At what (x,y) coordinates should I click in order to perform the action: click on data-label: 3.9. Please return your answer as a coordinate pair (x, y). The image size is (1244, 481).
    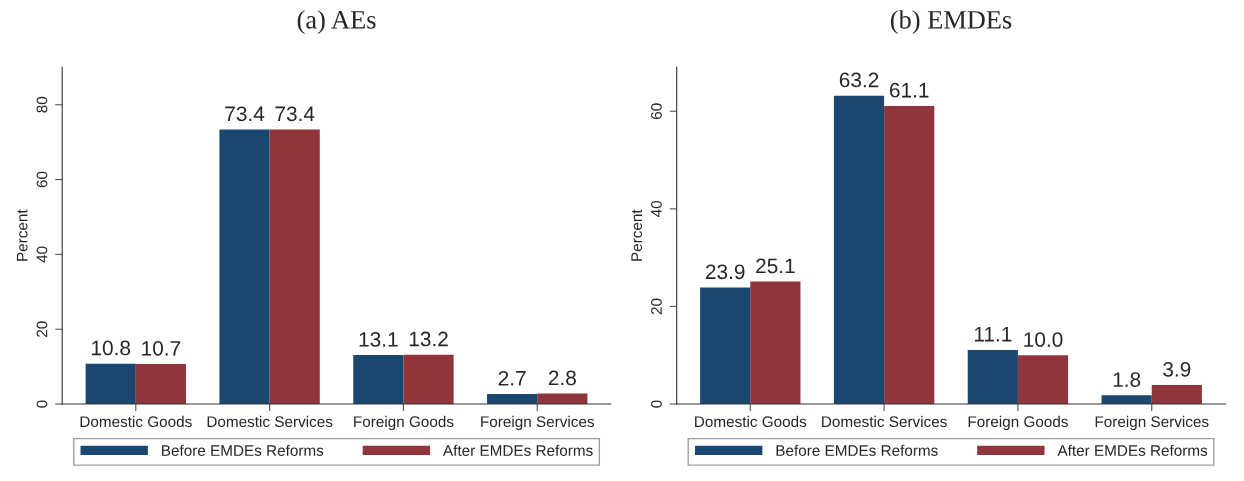
    Looking at the image, I should click on (1177, 369).